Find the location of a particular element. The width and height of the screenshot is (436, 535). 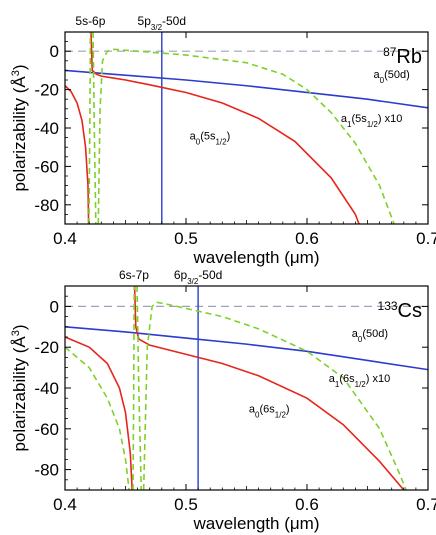

transition-label-2: 6p3/2-50d is located at coordinates (198, 277).